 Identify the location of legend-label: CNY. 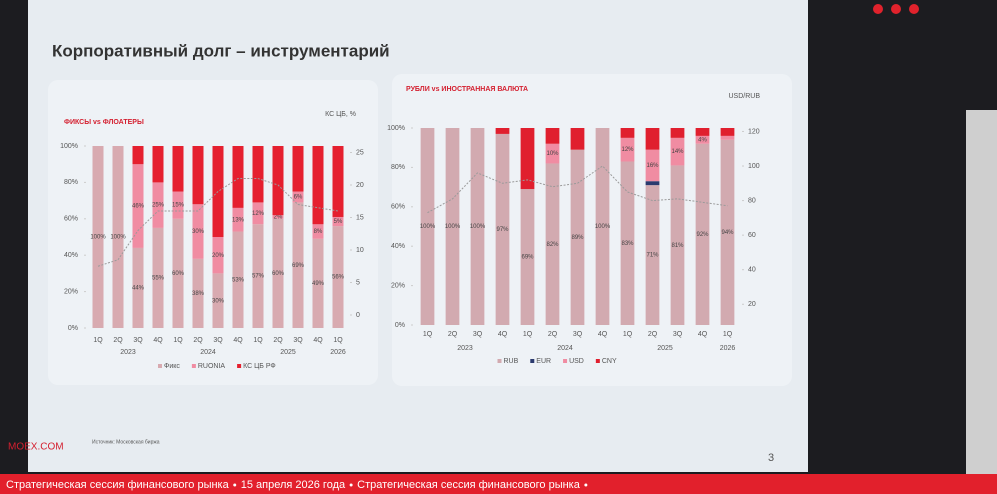
(609, 361).